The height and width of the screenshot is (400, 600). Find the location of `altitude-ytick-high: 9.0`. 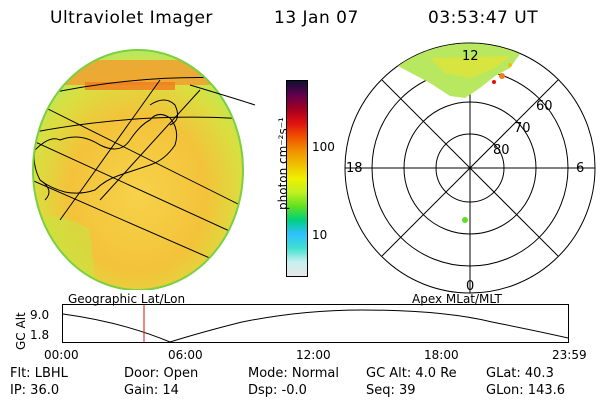

altitude-ytick-high: 9.0 is located at coordinates (40, 315).